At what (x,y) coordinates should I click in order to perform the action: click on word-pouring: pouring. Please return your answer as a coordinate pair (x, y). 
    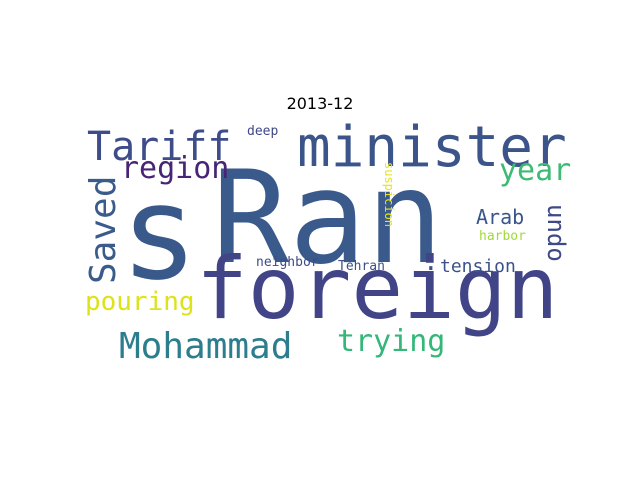
    Looking at the image, I should click on (140, 302).